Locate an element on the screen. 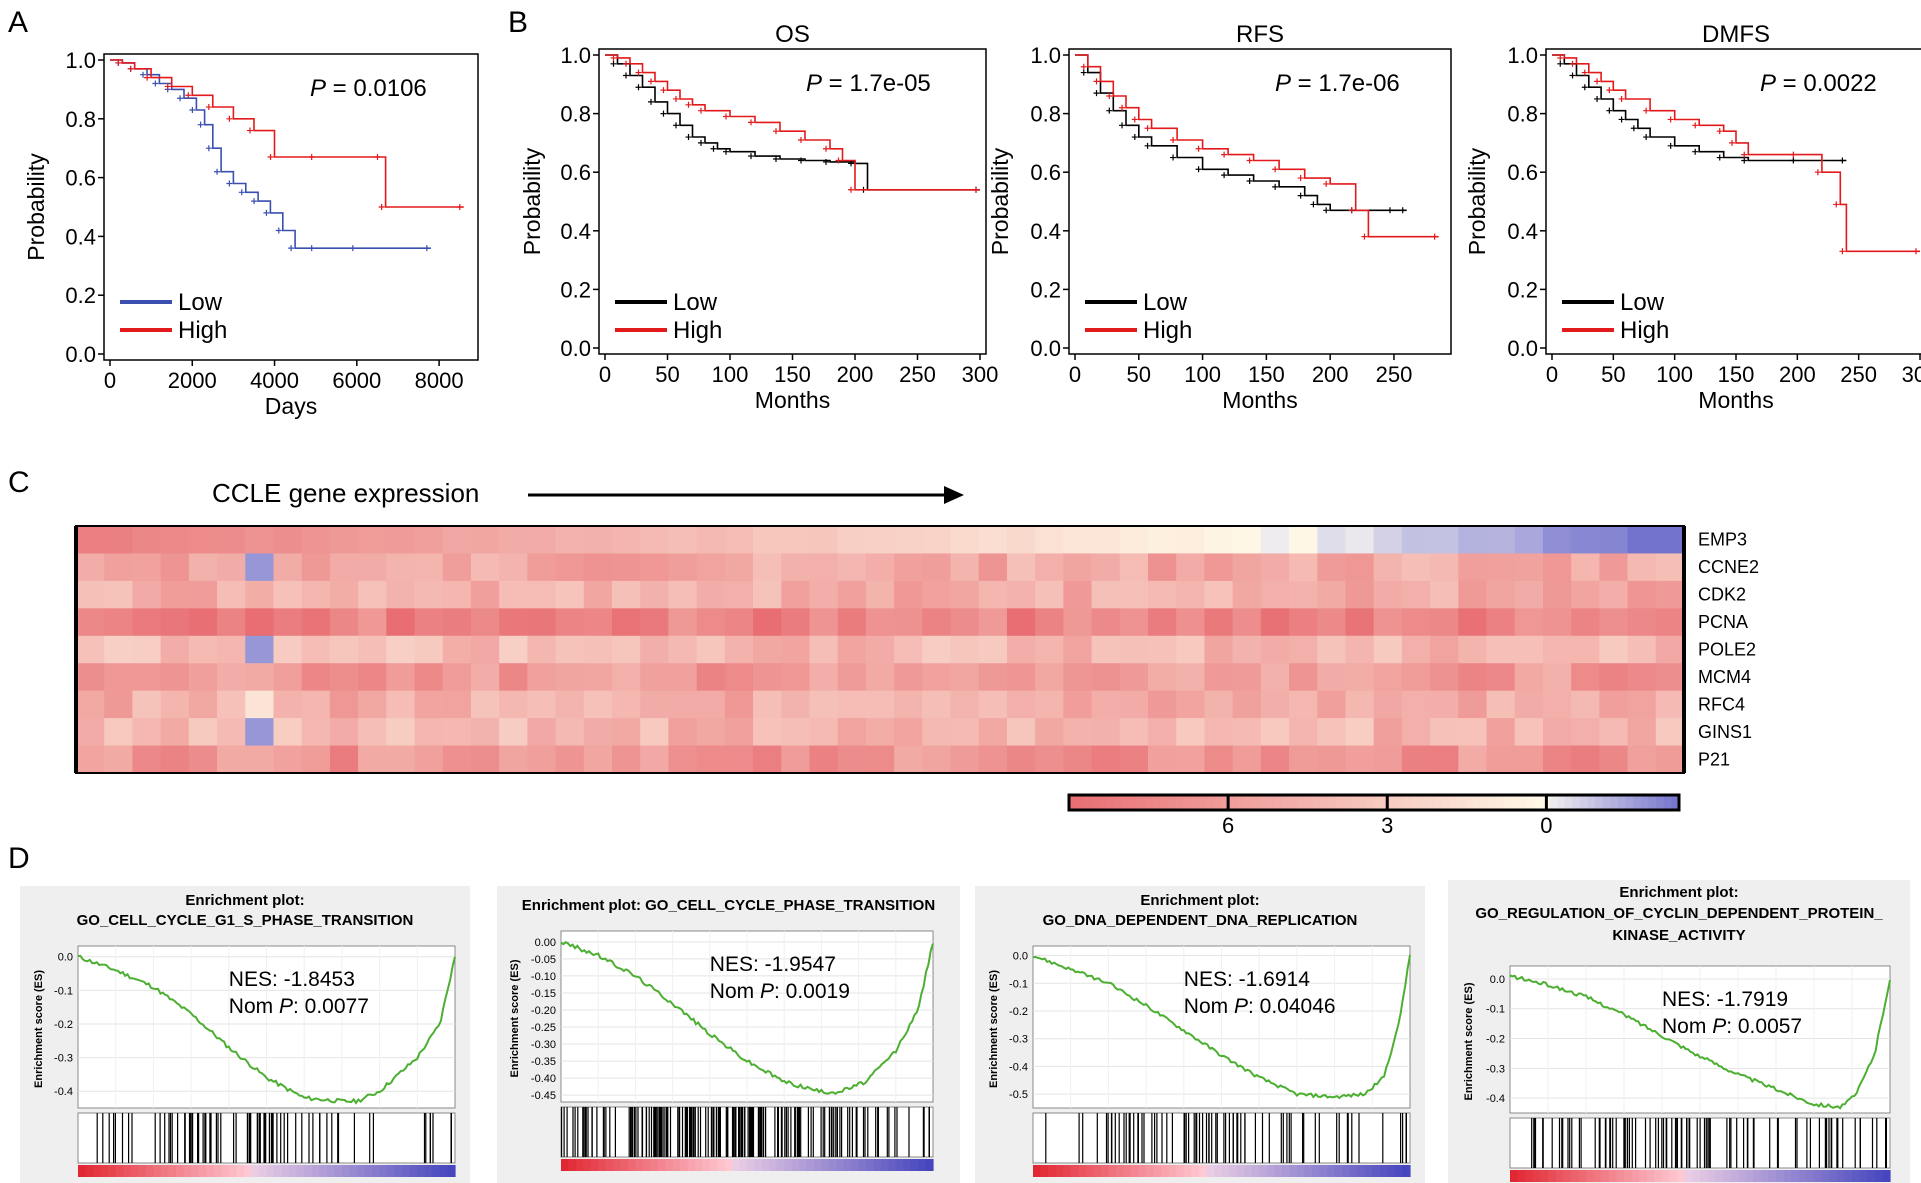  plot-frame is located at coordinates (1260, 201).